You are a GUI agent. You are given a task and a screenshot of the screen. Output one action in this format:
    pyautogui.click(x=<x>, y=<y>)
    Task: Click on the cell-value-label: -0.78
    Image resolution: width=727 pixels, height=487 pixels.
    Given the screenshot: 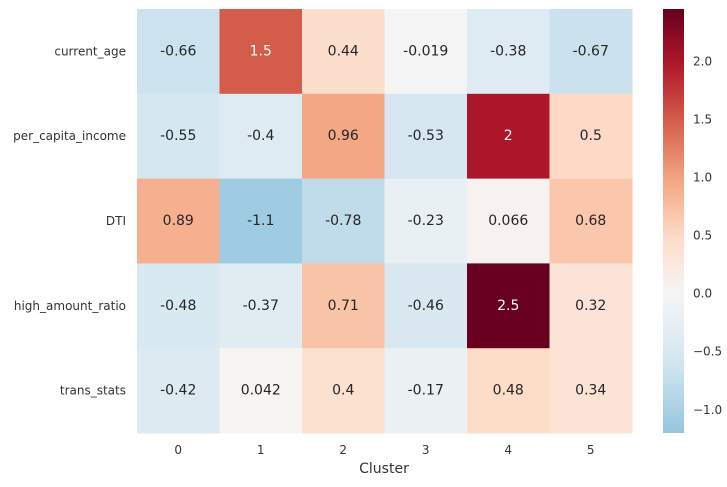 What is the action you would take?
    pyautogui.click(x=343, y=221)
    